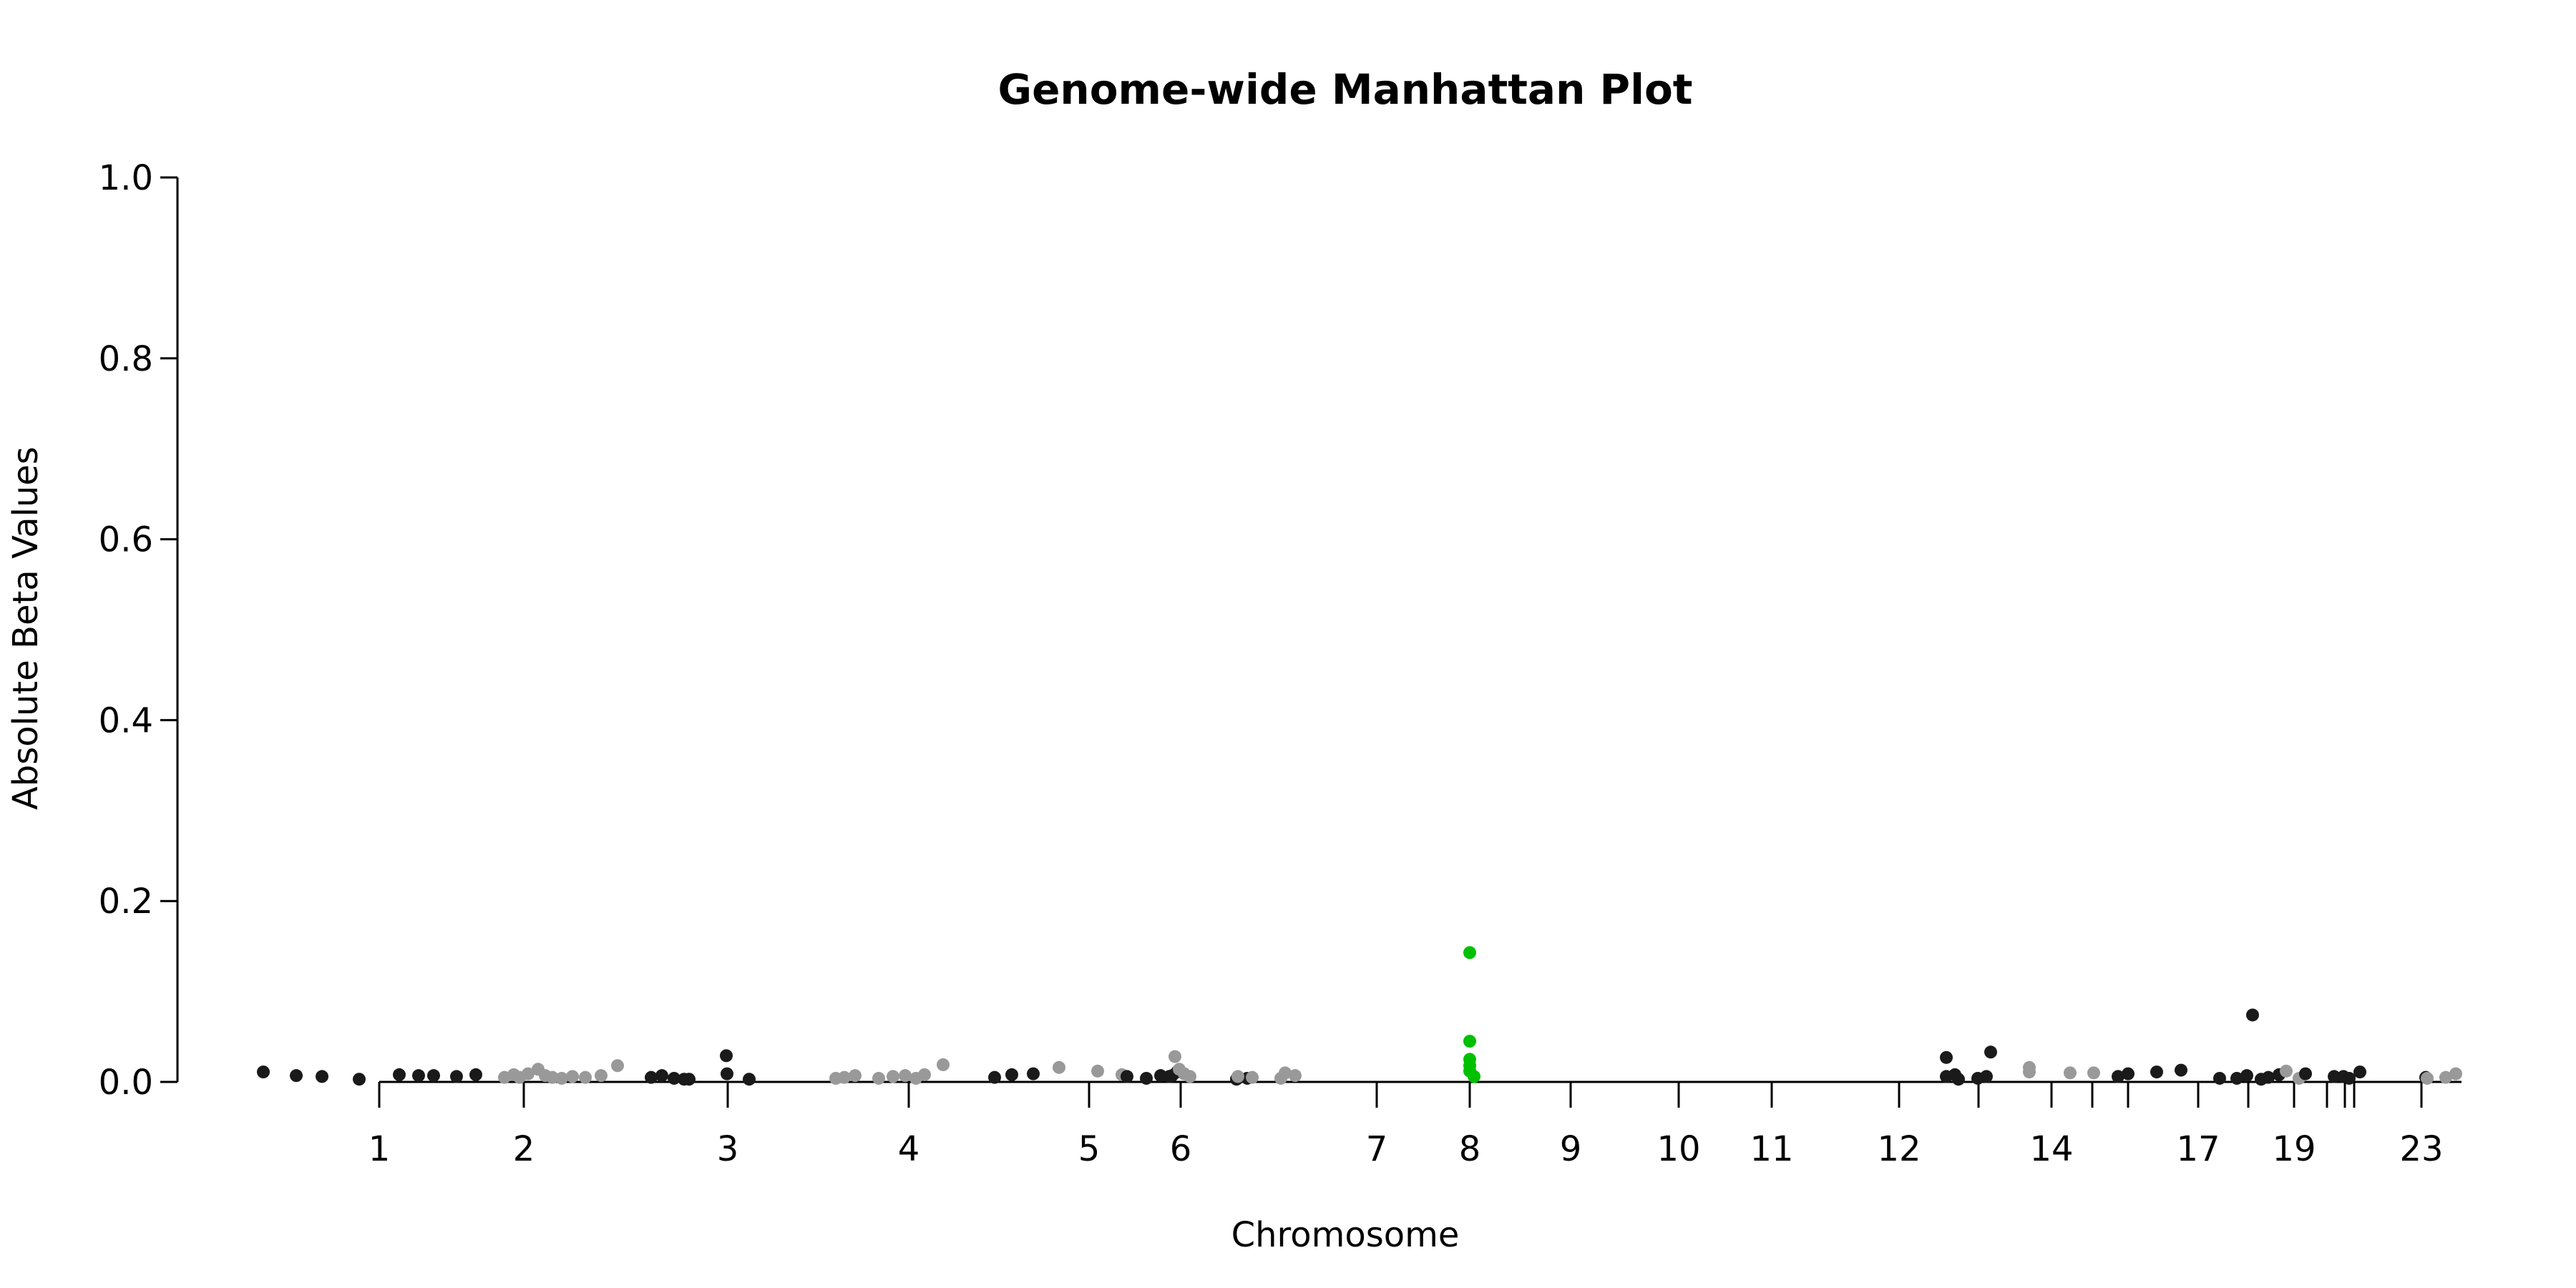  Describe the element at coordinates (1571, 1149) in the screenshot. I see `x-tick-label: 9` at that location.